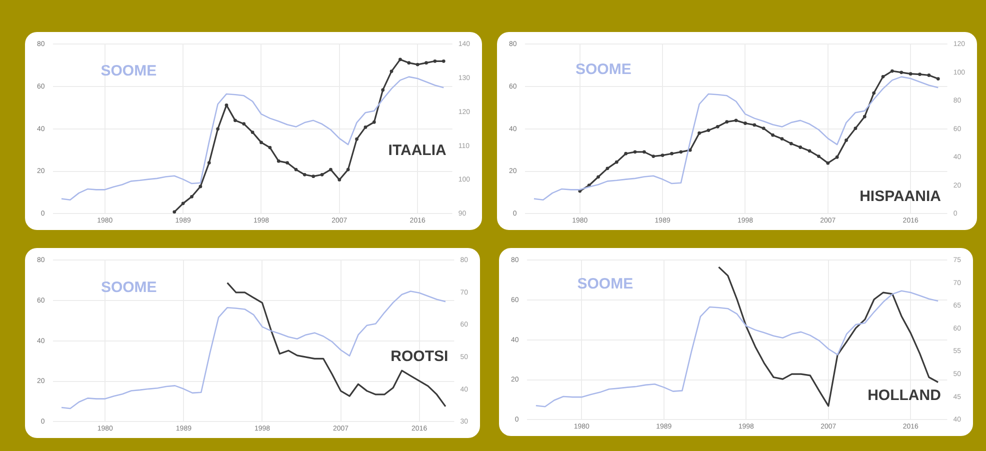 This screenshot has height=451, width=986. What do you see at coordinates (419, 357) in the screenshot?
I see `series-label: ROOTSI` at bounding box center [419, 357].